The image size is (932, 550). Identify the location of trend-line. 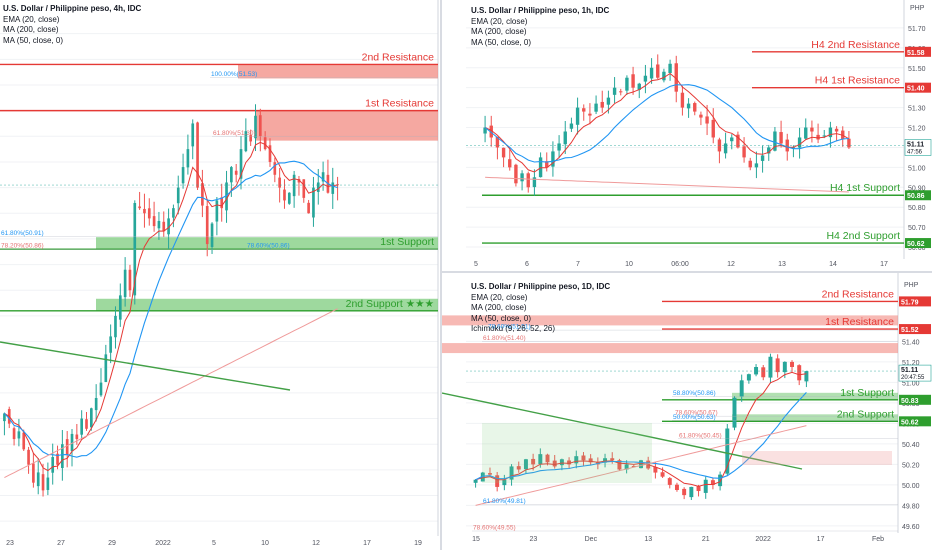
(145, 366).